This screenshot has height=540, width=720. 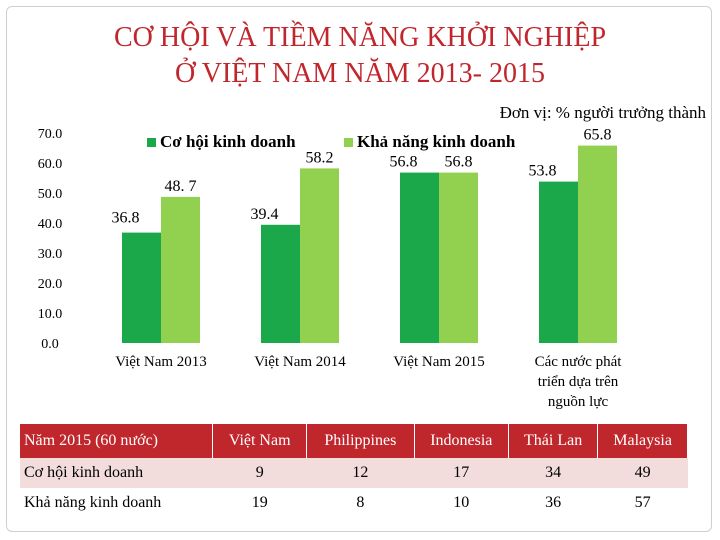 I want to click on table-header-cell: Việt Nam, so click(x=260, y=441).